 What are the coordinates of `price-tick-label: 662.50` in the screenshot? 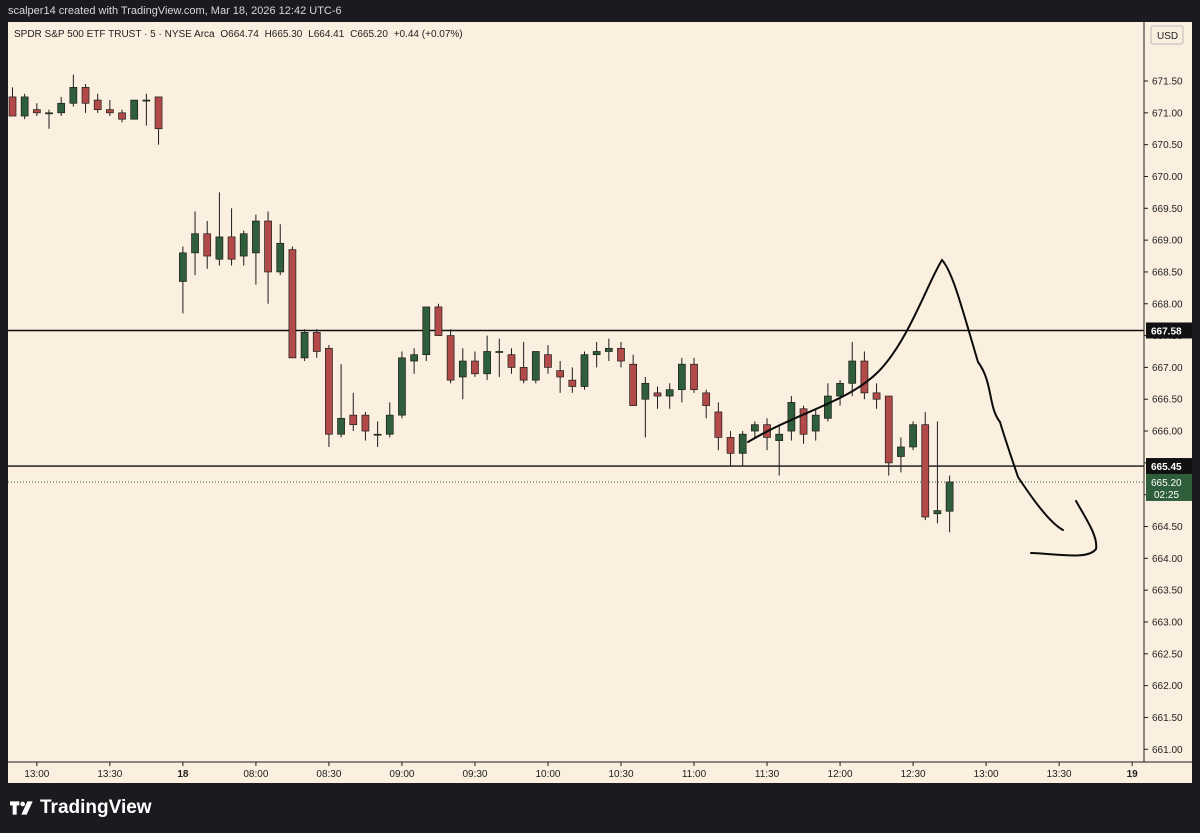 It's located at (1167, 654).